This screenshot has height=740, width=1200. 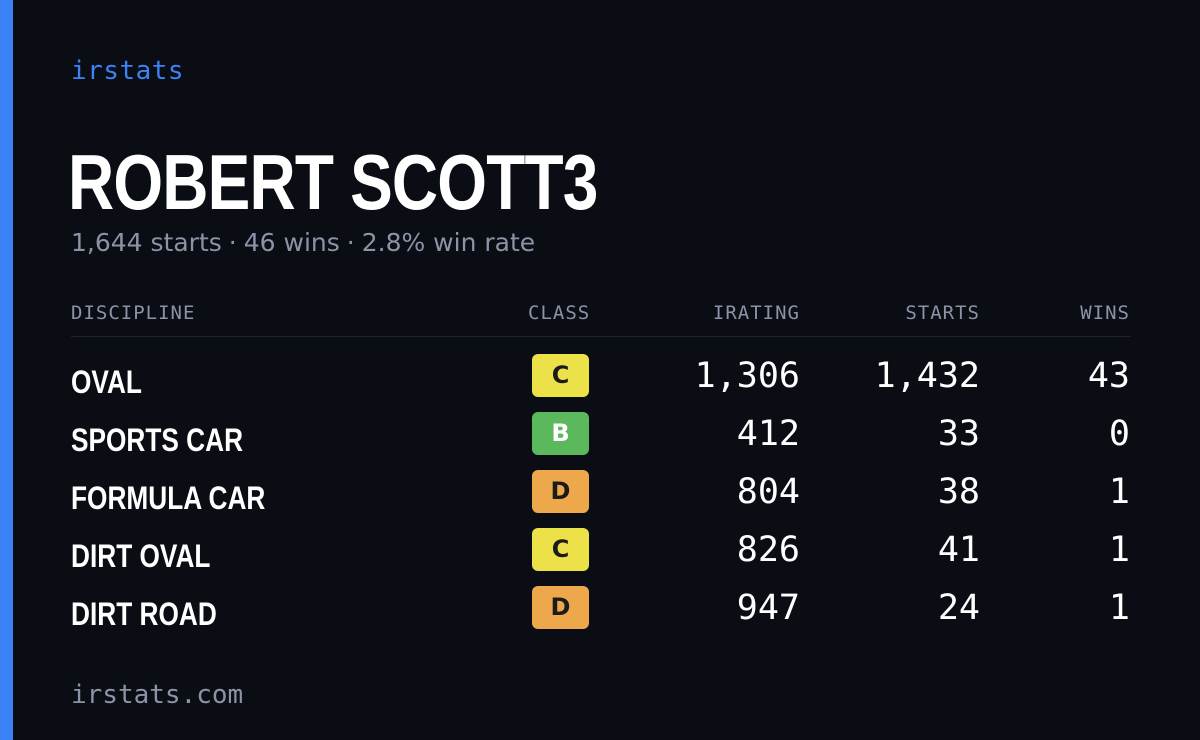 I want to click on irating-value: 804, so click(x=768, y=492).